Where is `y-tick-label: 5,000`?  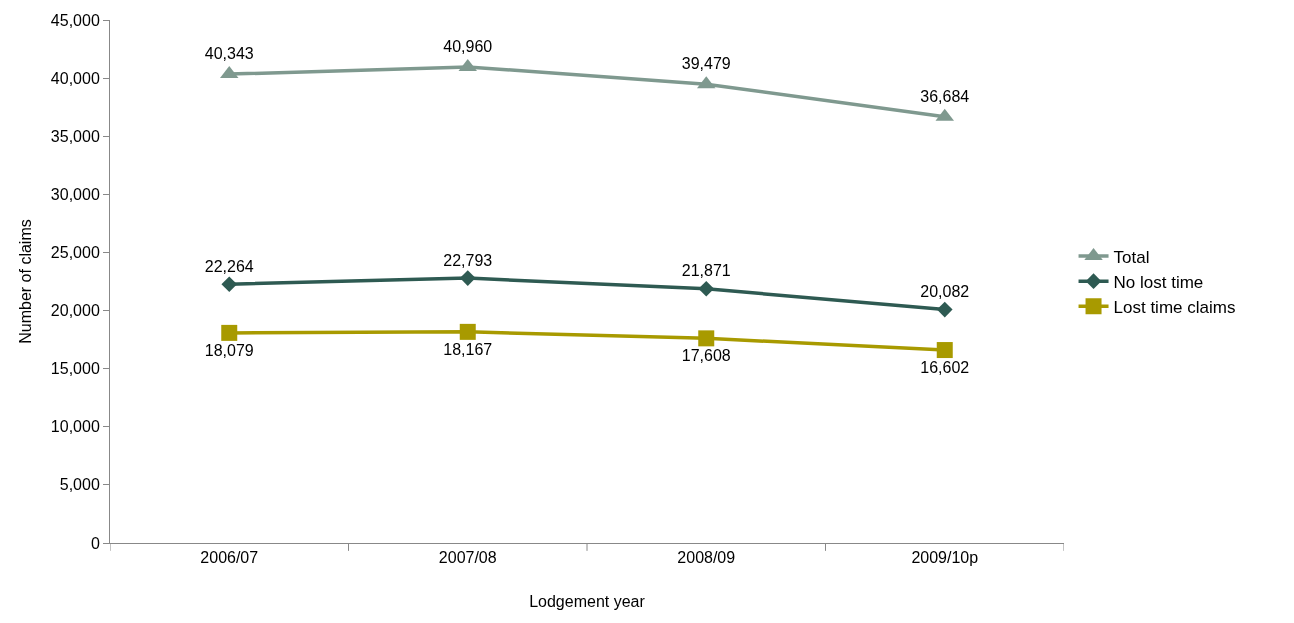 y-tick-label: 5,000 is located at coordinates (79, 485).